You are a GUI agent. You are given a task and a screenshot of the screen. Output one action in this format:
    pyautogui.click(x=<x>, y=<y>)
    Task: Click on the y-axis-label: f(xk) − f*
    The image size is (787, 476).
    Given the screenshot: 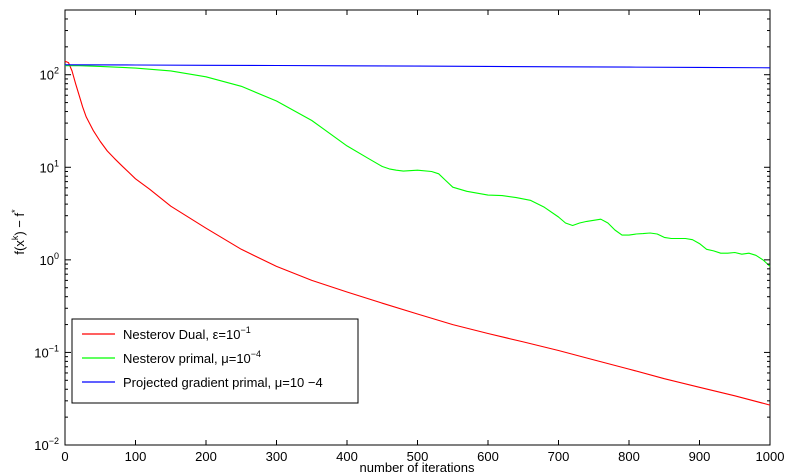 What is the action you would take?
    pyautogui.click(x=18, y=232)
    